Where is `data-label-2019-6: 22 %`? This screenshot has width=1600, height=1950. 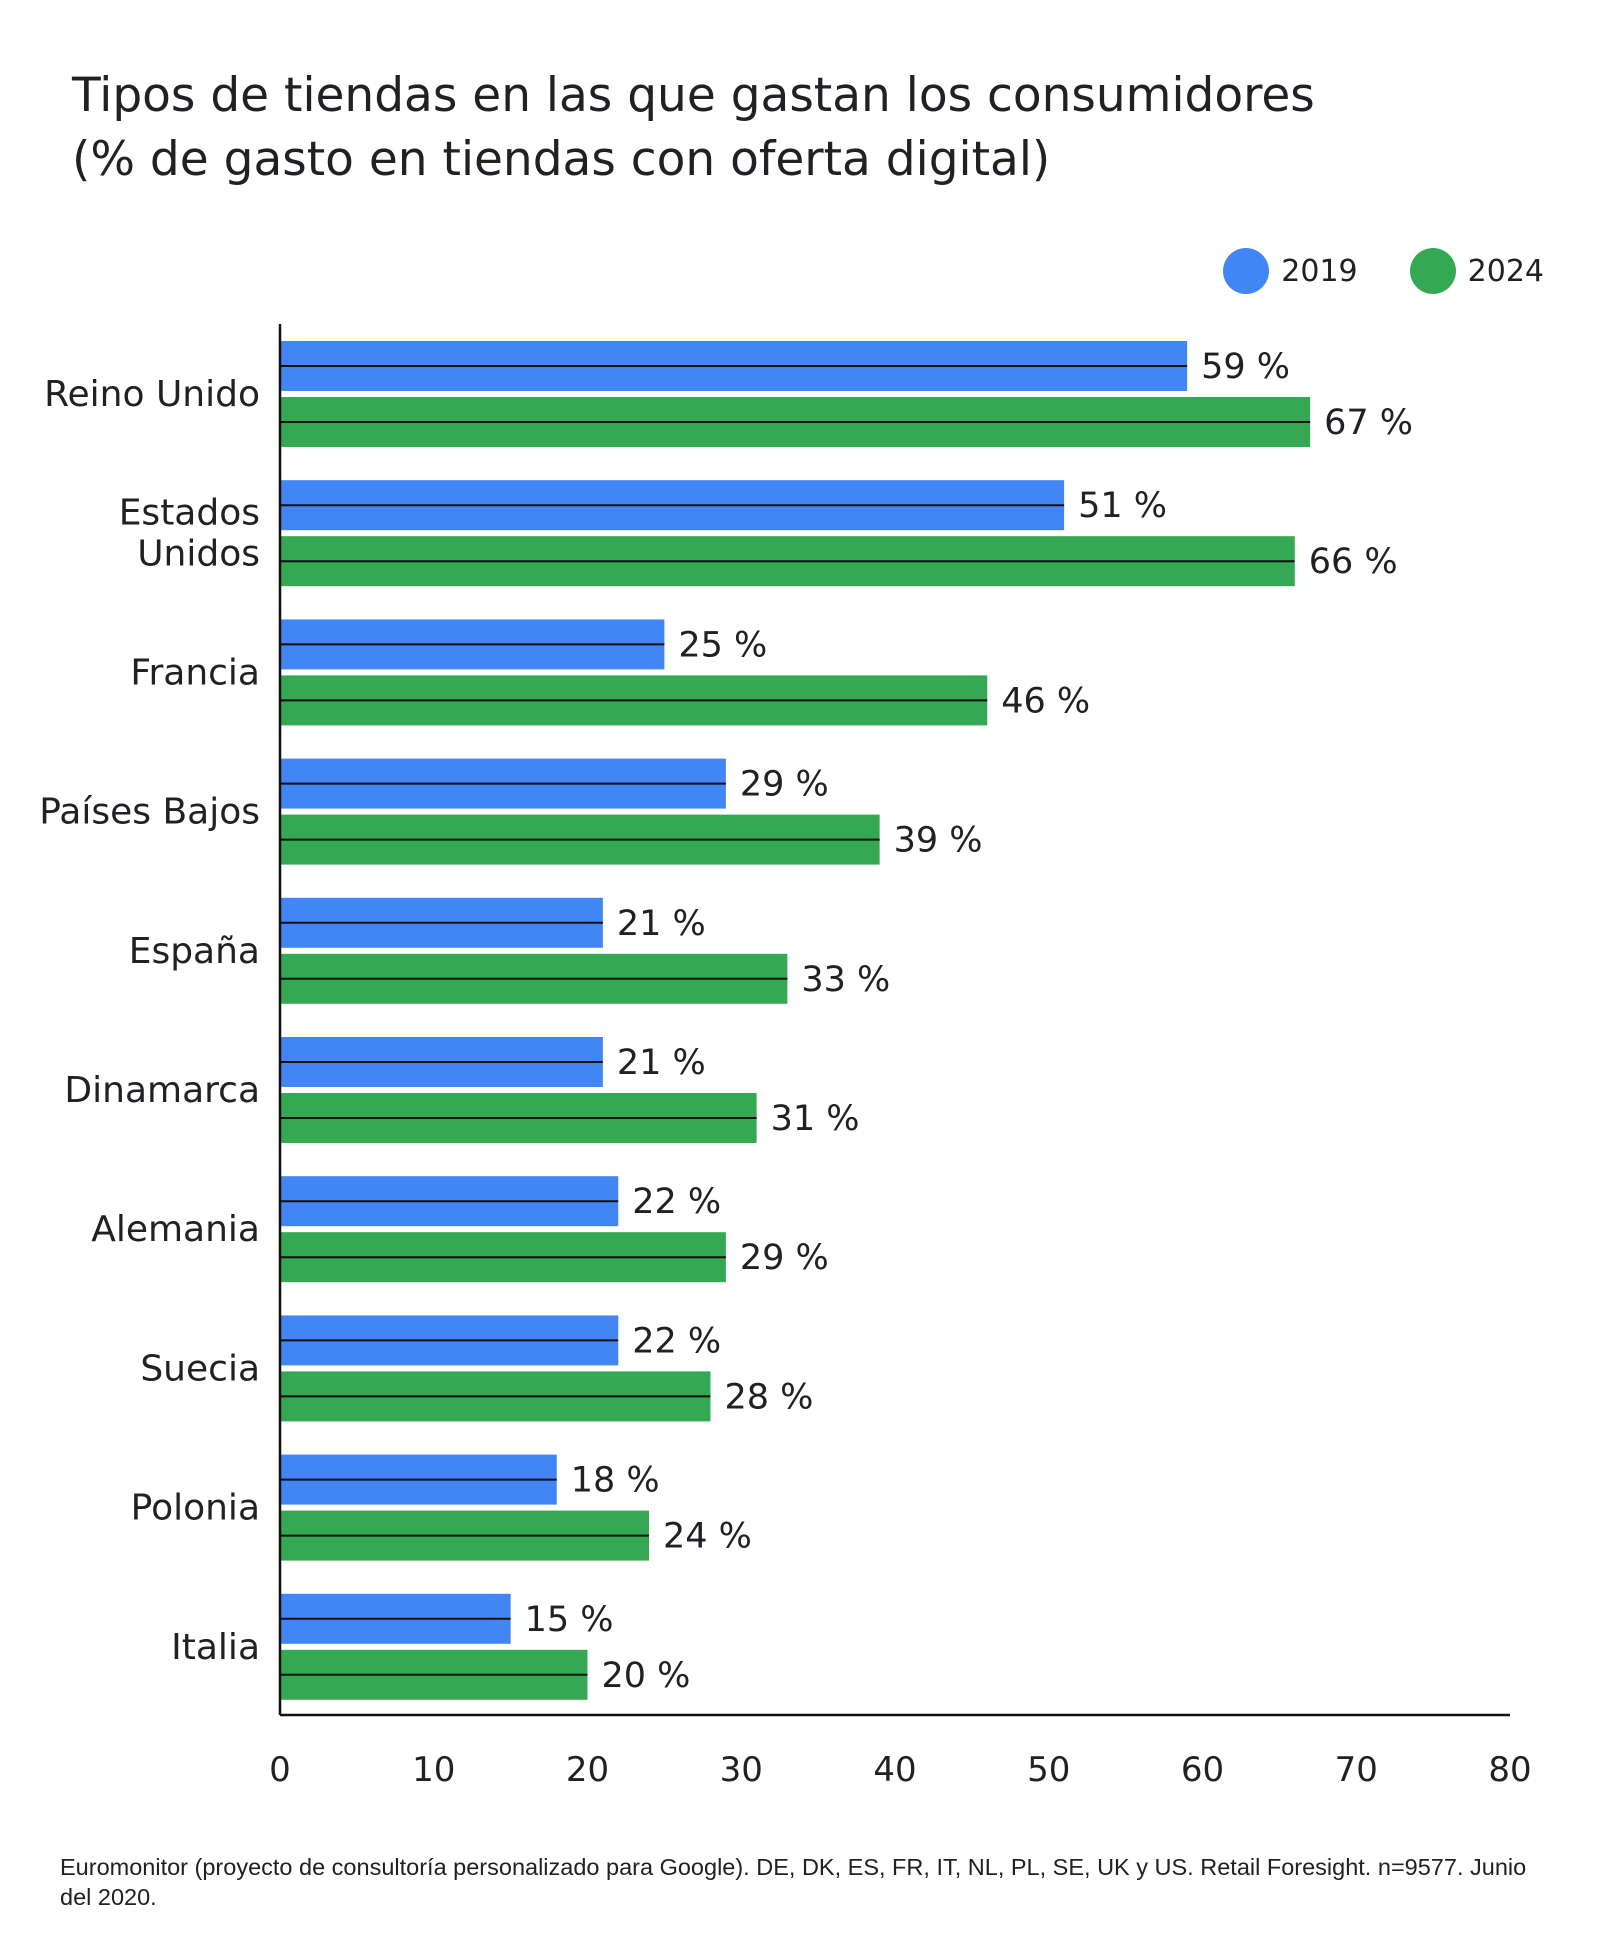 data-label-2019-6: 22 % is located at coordinates (676, 1202).